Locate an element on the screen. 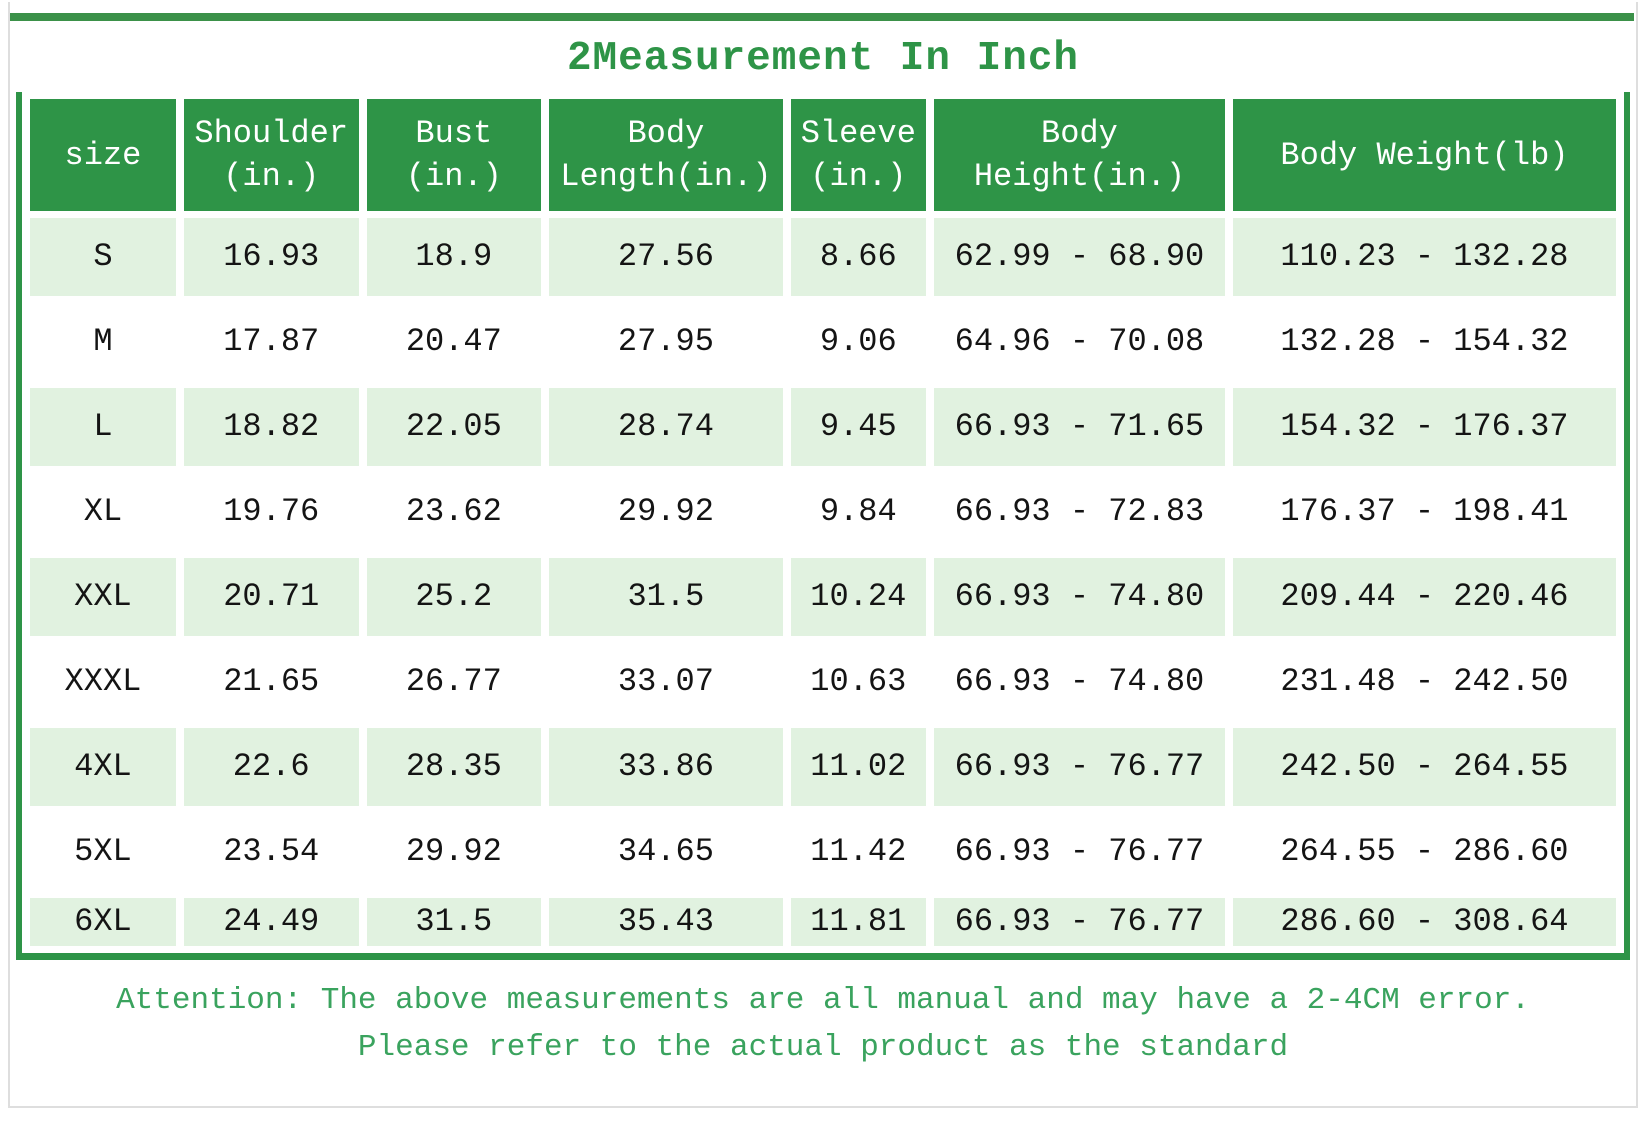  table-cell: 110.23 - 132.28 is located at coordinates (1424, 257).